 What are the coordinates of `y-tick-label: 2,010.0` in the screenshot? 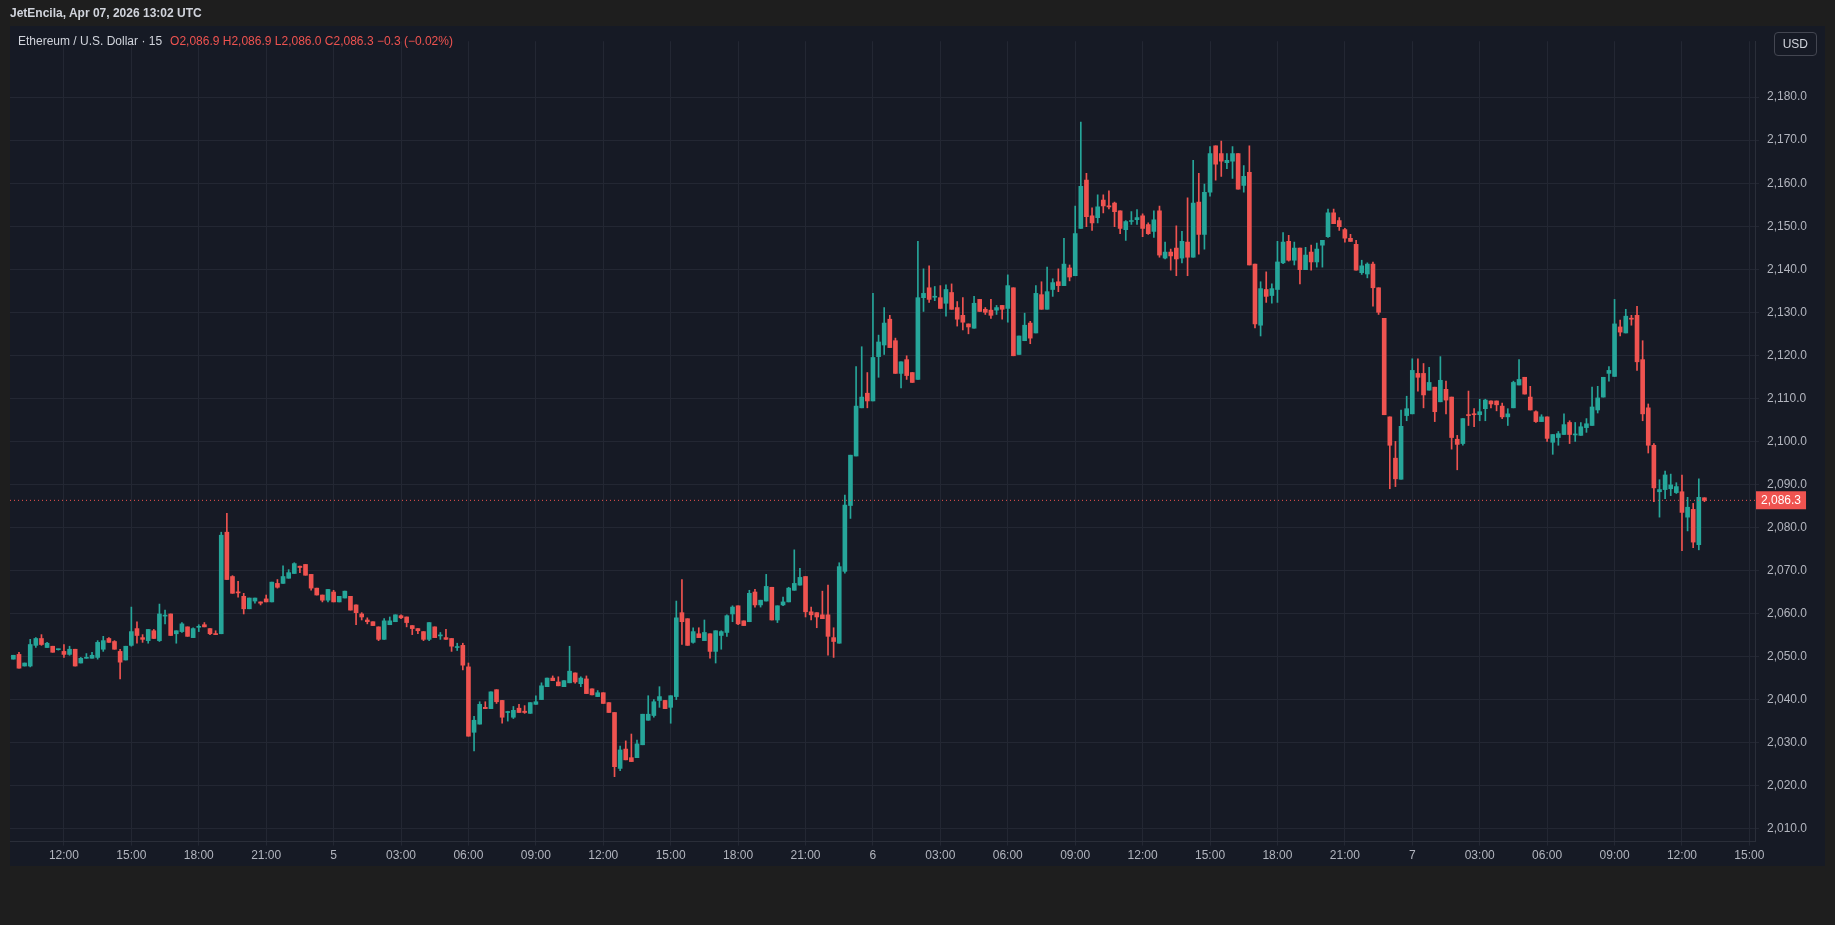 It's located at (1787, 828).